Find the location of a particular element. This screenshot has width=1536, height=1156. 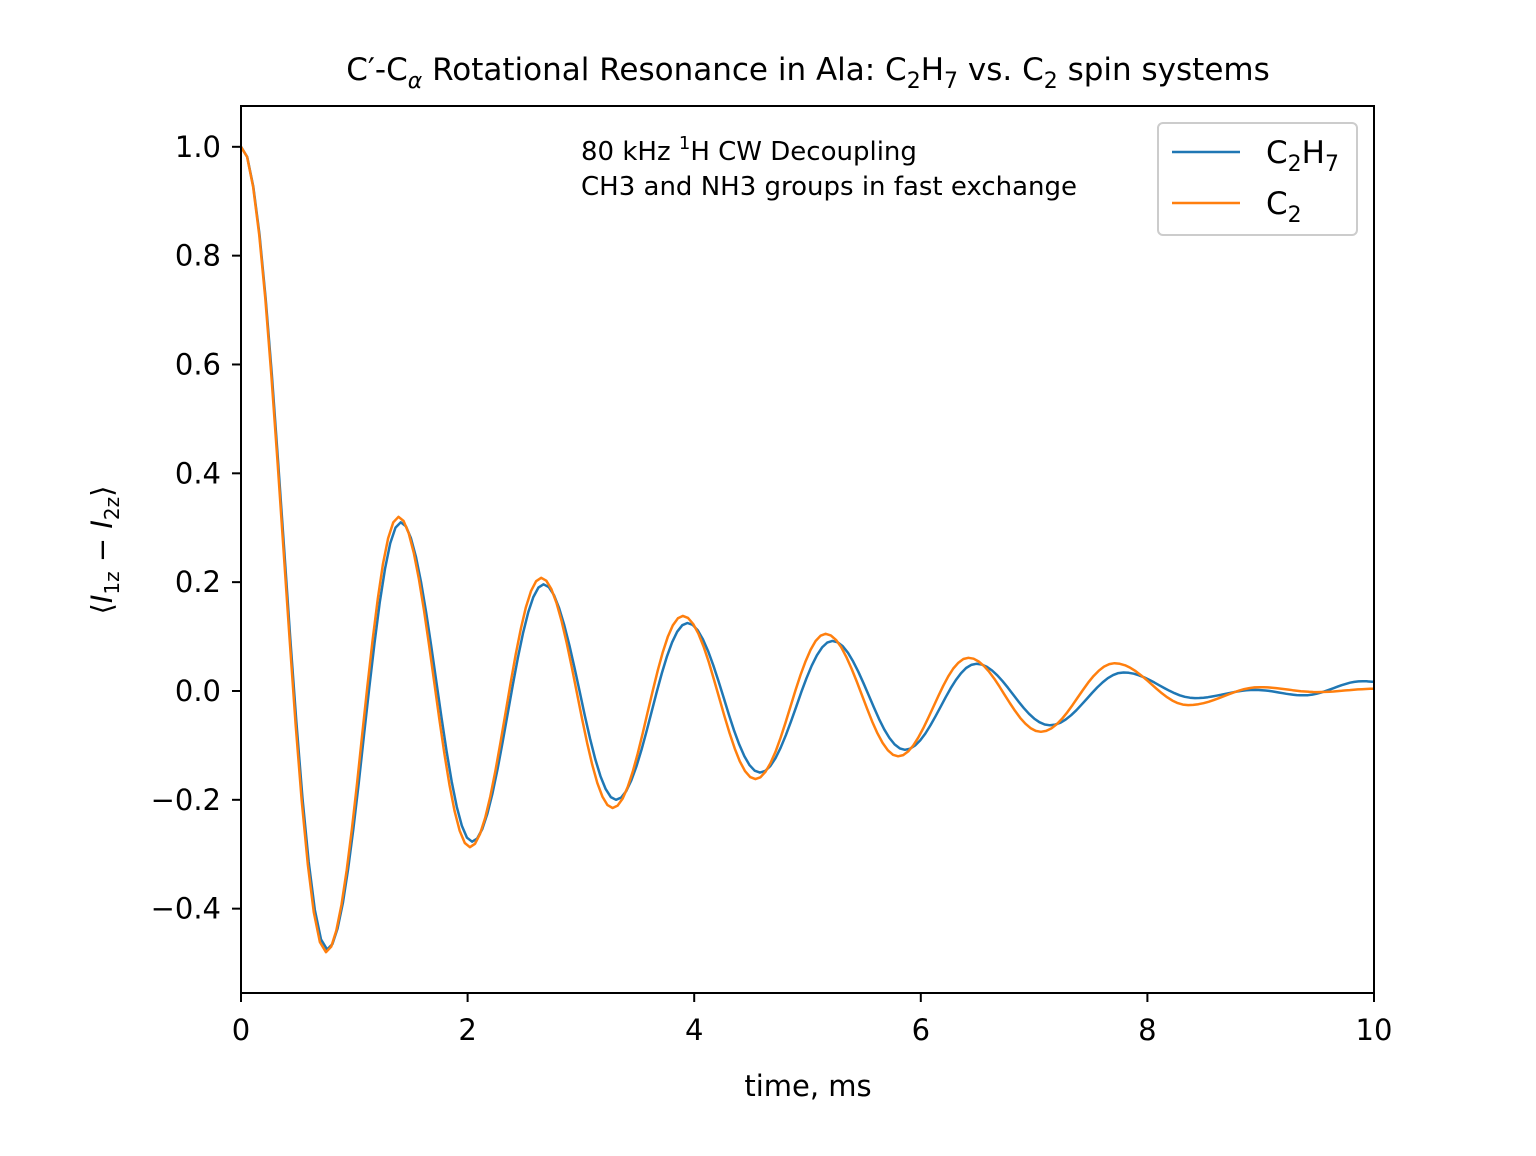

legend-label-c2: C2 is located at coordinates (1284, 207).